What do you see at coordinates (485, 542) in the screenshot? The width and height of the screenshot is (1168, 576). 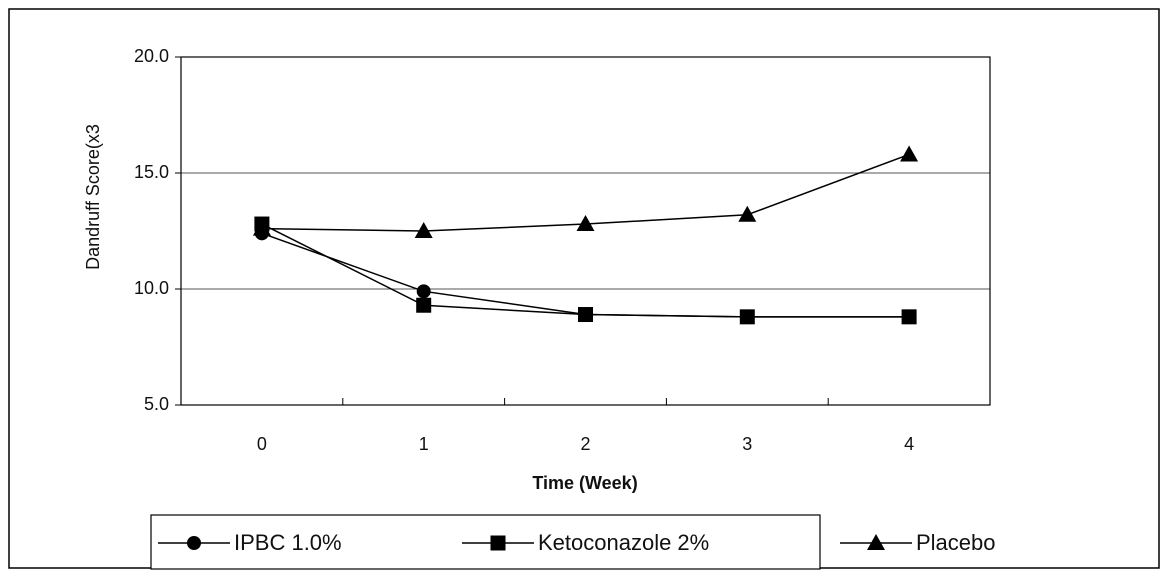 I see `legend-box` at bounding box center [485, 542].